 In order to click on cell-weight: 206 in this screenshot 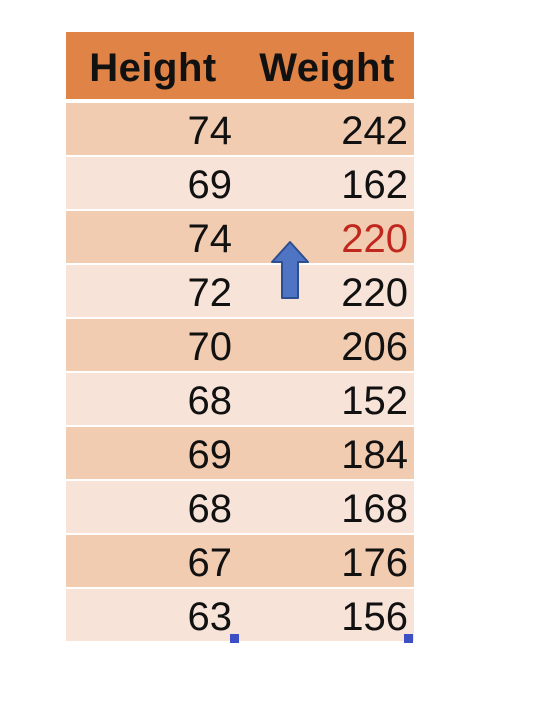, I will do `click(374, 346)`.